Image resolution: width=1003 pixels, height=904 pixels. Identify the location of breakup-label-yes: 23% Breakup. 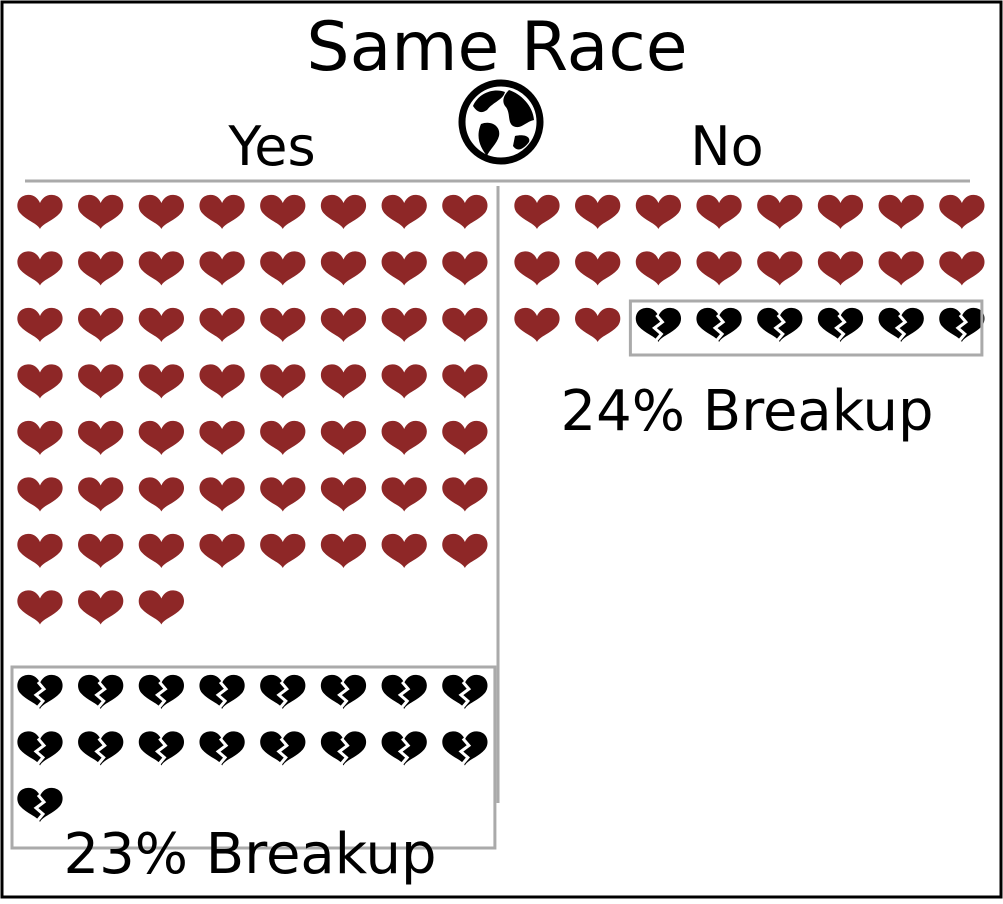
(250, 854).